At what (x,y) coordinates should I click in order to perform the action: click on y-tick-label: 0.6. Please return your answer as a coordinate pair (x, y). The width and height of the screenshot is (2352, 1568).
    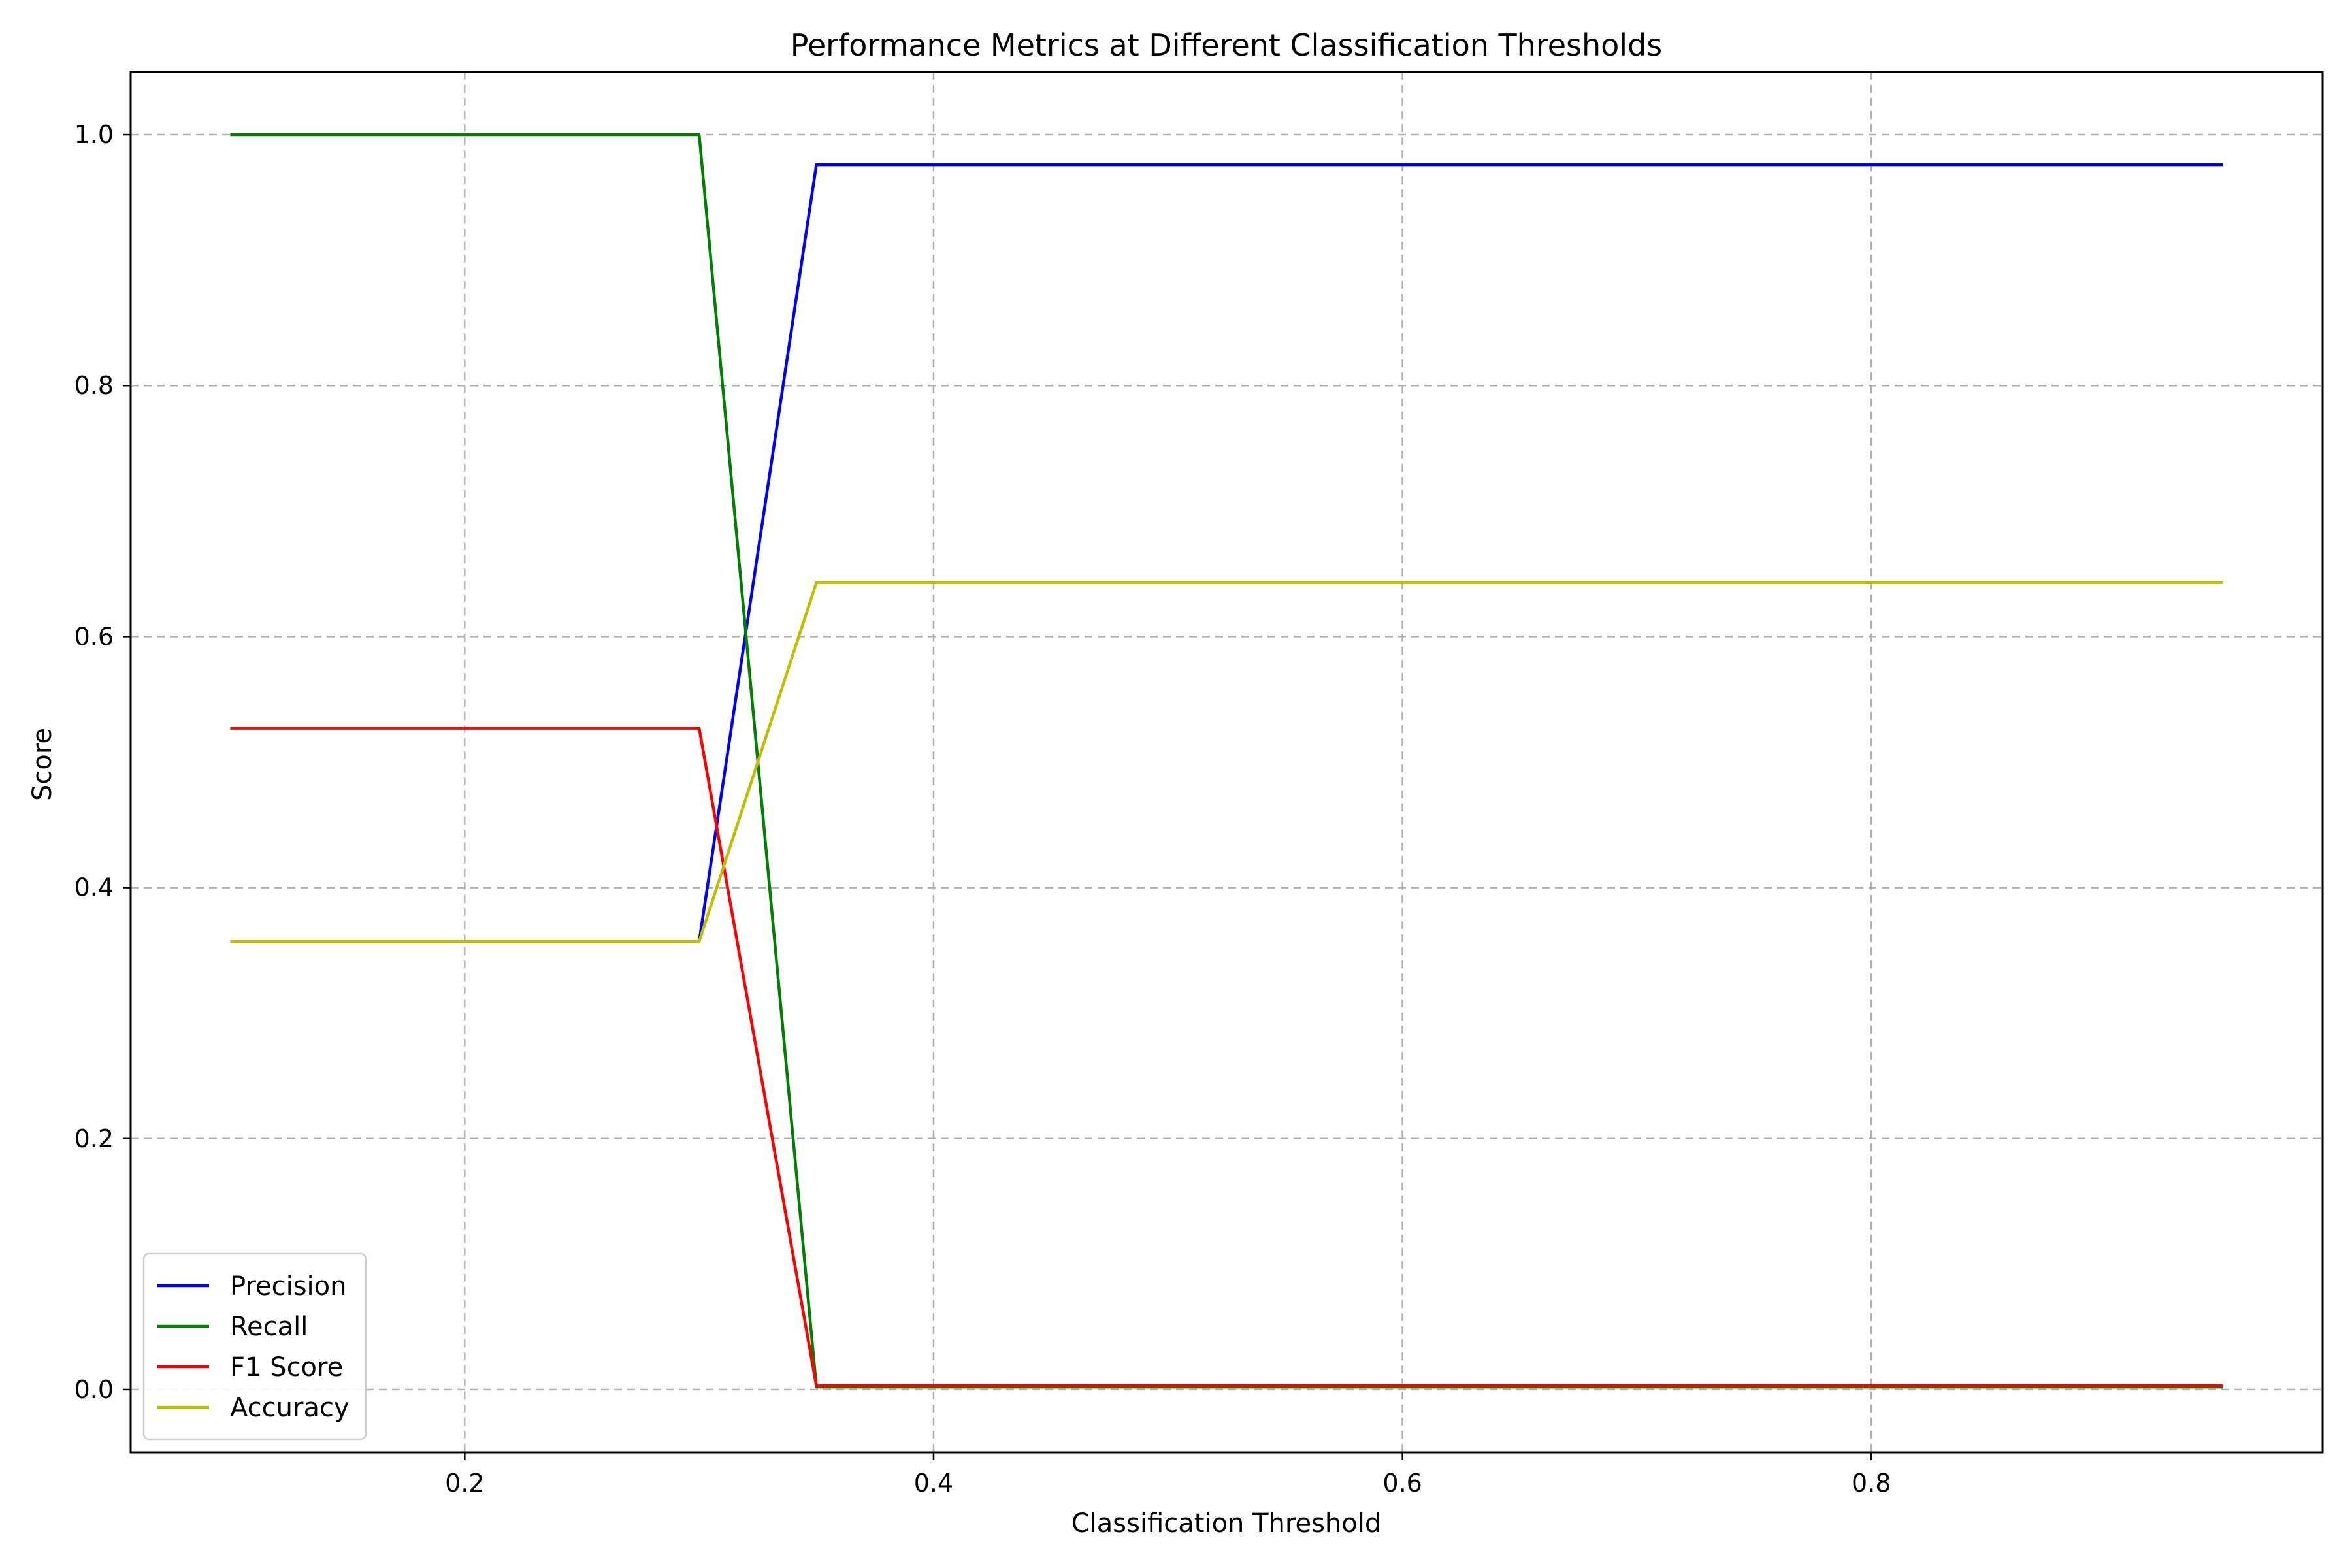
    Looking at the image, I should click on (94, 636).